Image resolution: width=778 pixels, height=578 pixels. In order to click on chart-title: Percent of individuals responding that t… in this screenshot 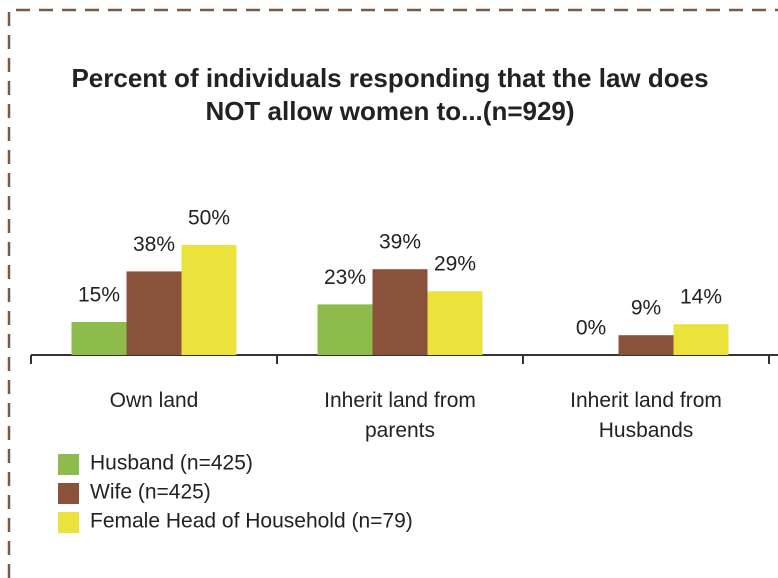, I will do `click(390, 94)`.